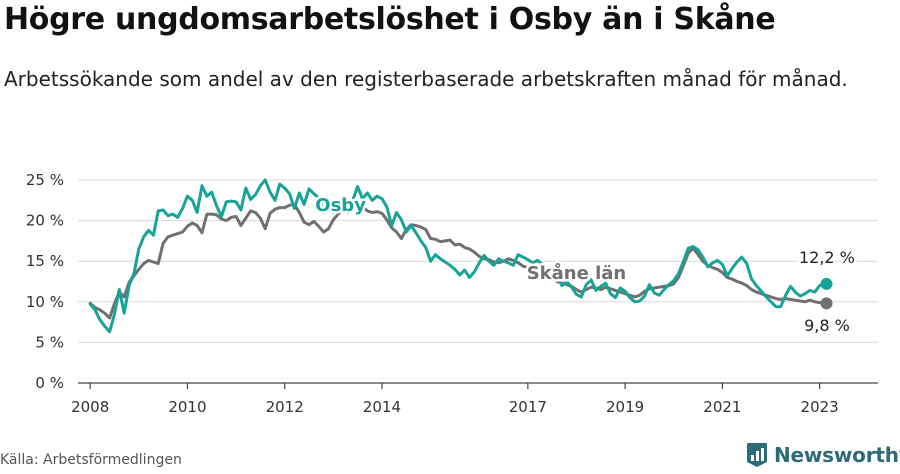  I want to click on x-tick-label: 2008, so click(90, 407).